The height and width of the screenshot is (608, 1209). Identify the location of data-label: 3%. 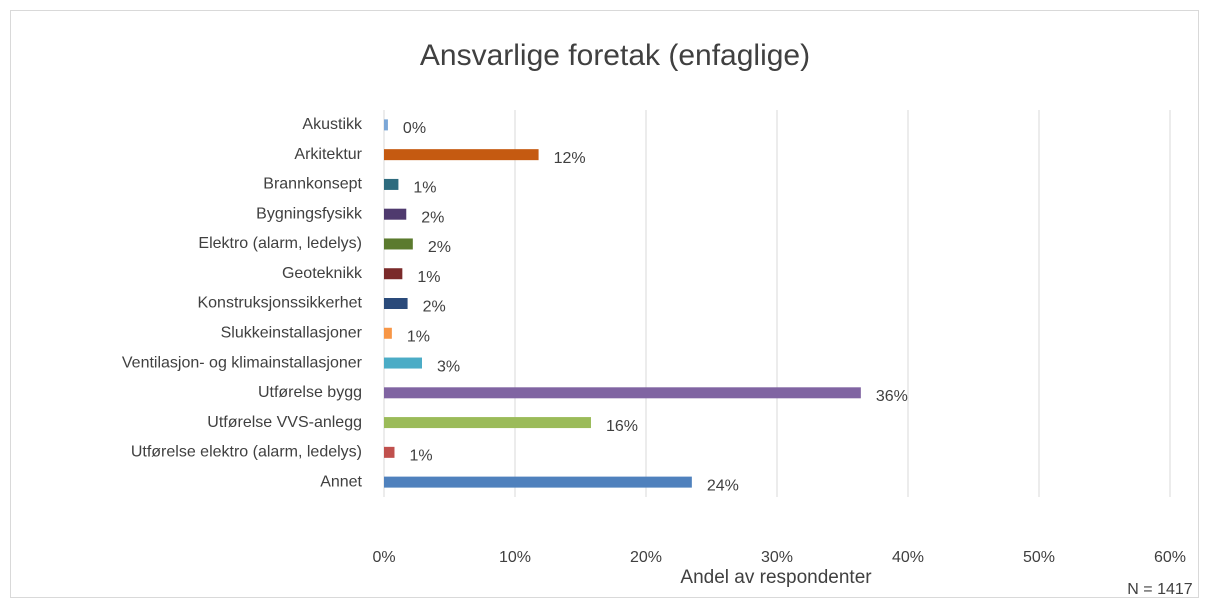
(448, 366).